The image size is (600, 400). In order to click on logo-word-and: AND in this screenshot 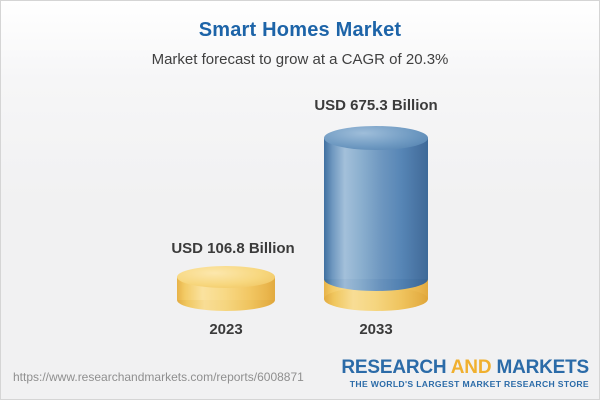, I will do `click(471, 367)`.